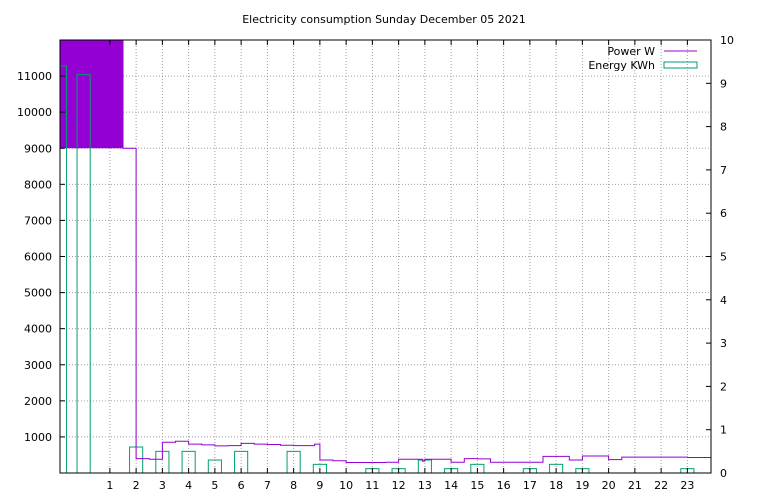  I want to click on x-tick-label: 23, so click(687, 485).